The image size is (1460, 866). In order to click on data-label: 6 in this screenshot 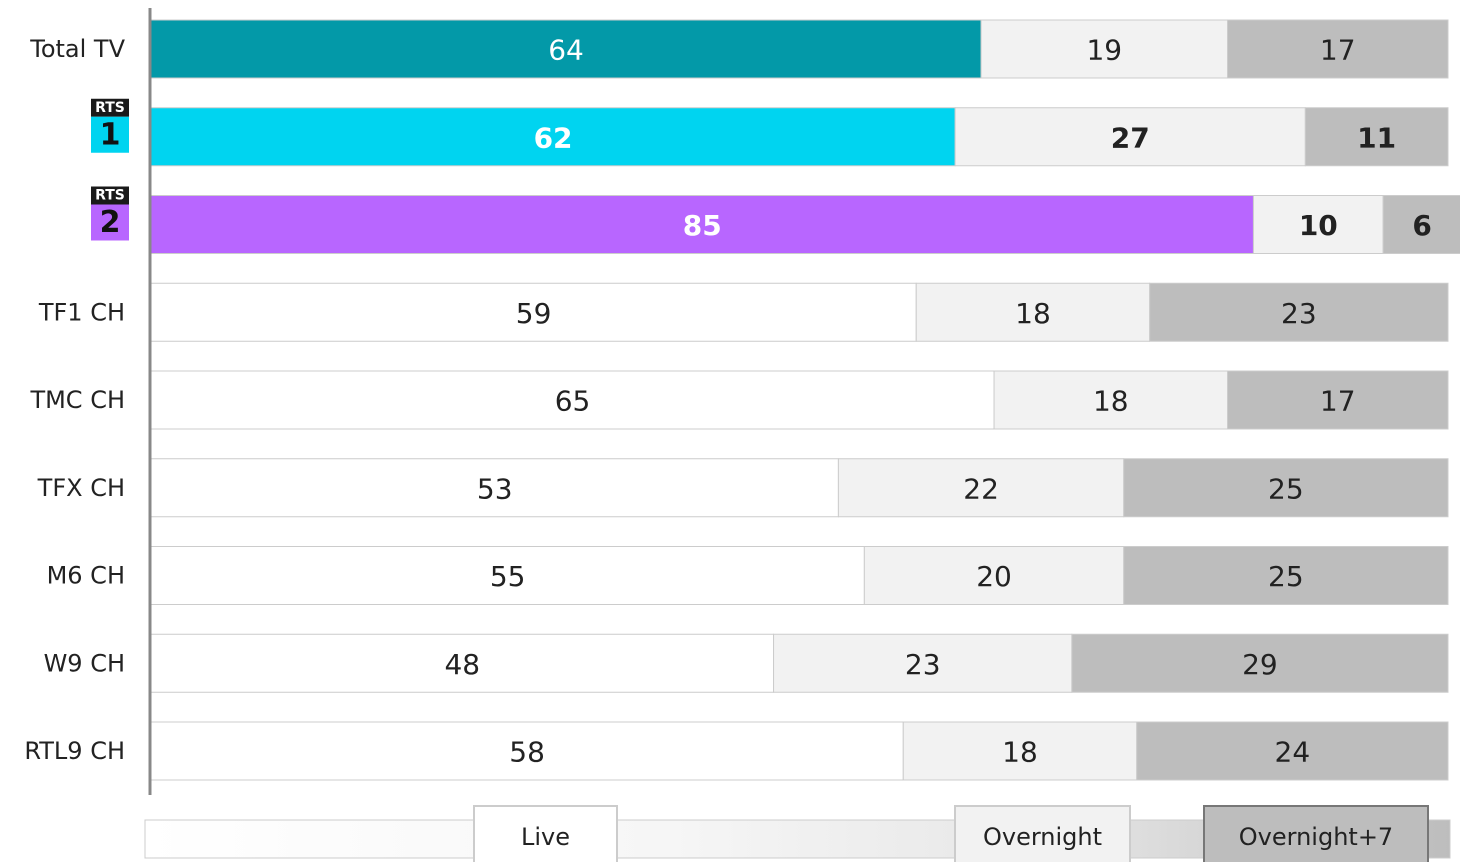, I will do `click(1421, 225)`.